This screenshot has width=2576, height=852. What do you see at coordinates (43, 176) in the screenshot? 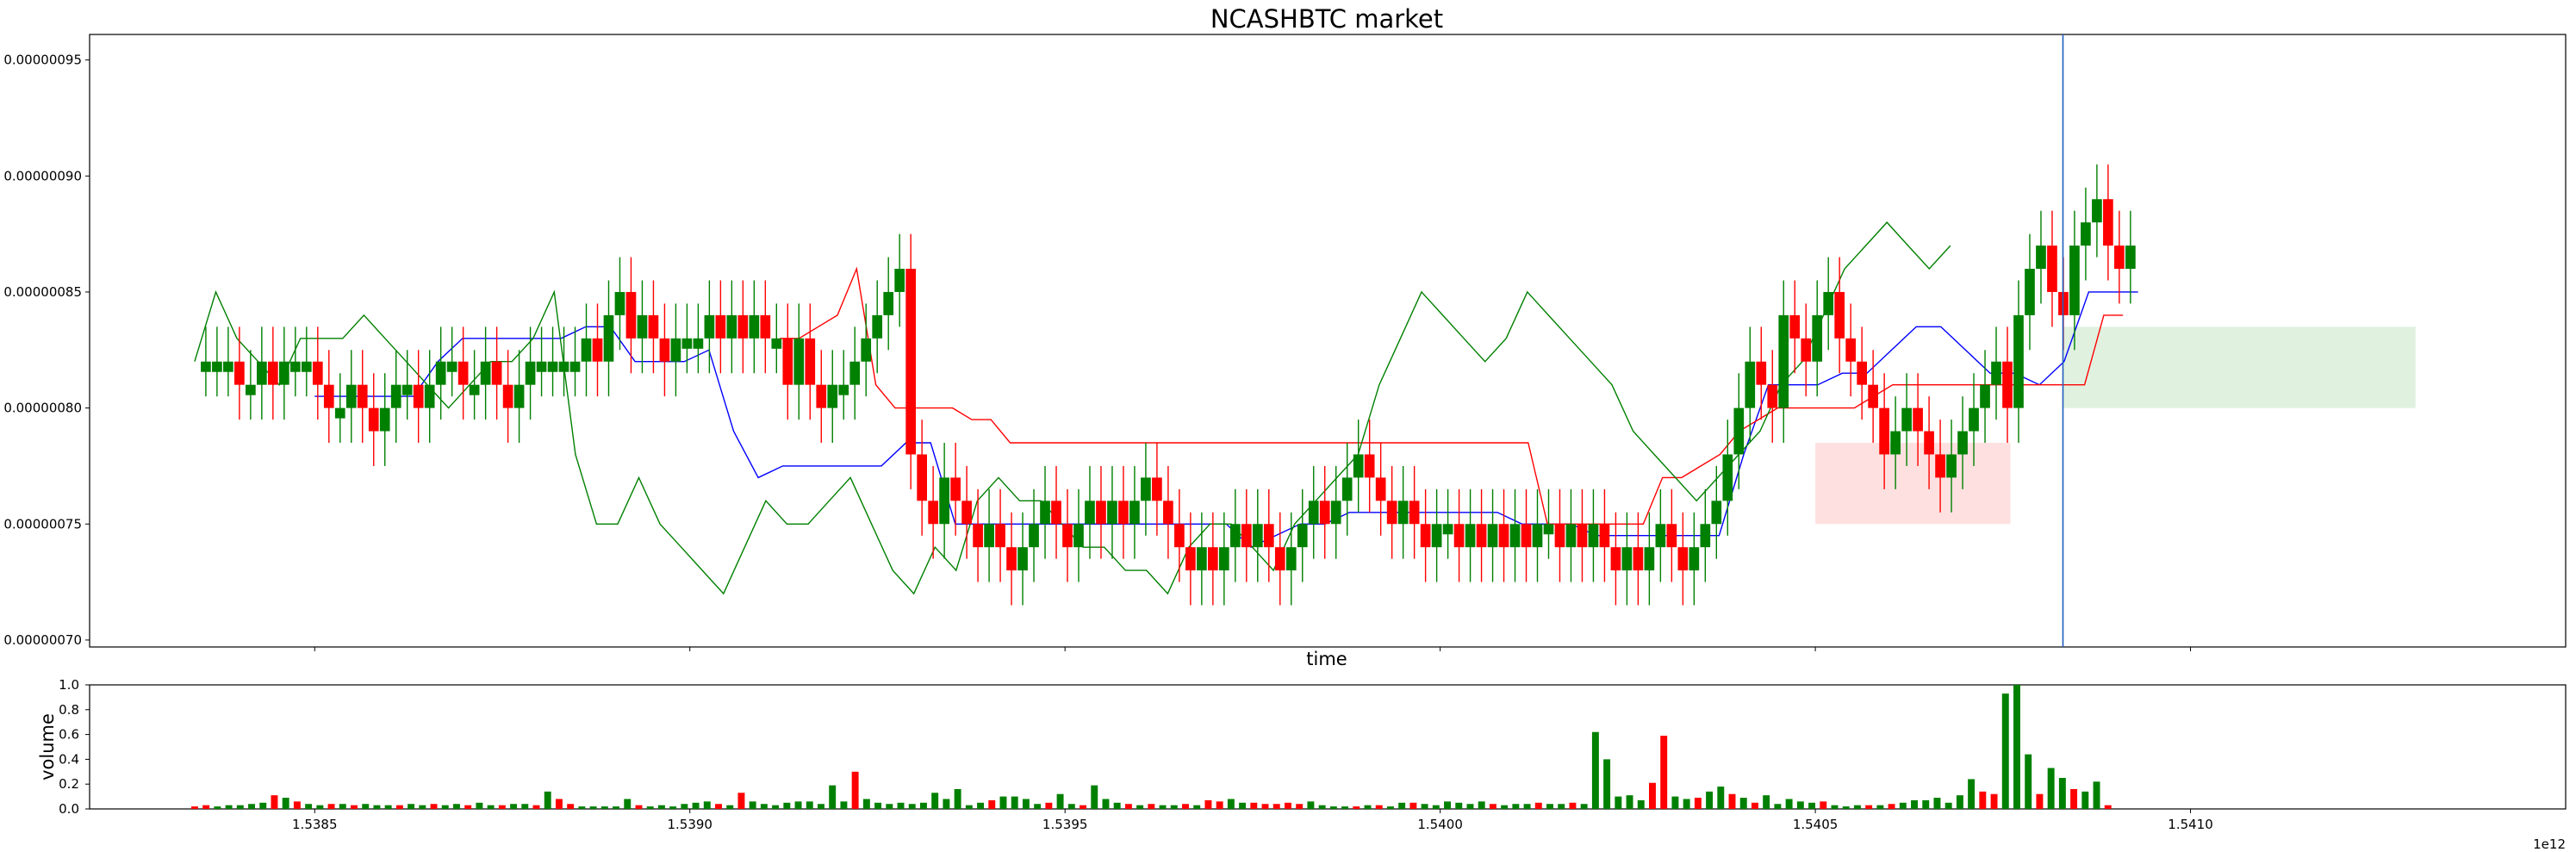
I see `y-tick-label: 0.00000090` at bounding box center [43, 176].